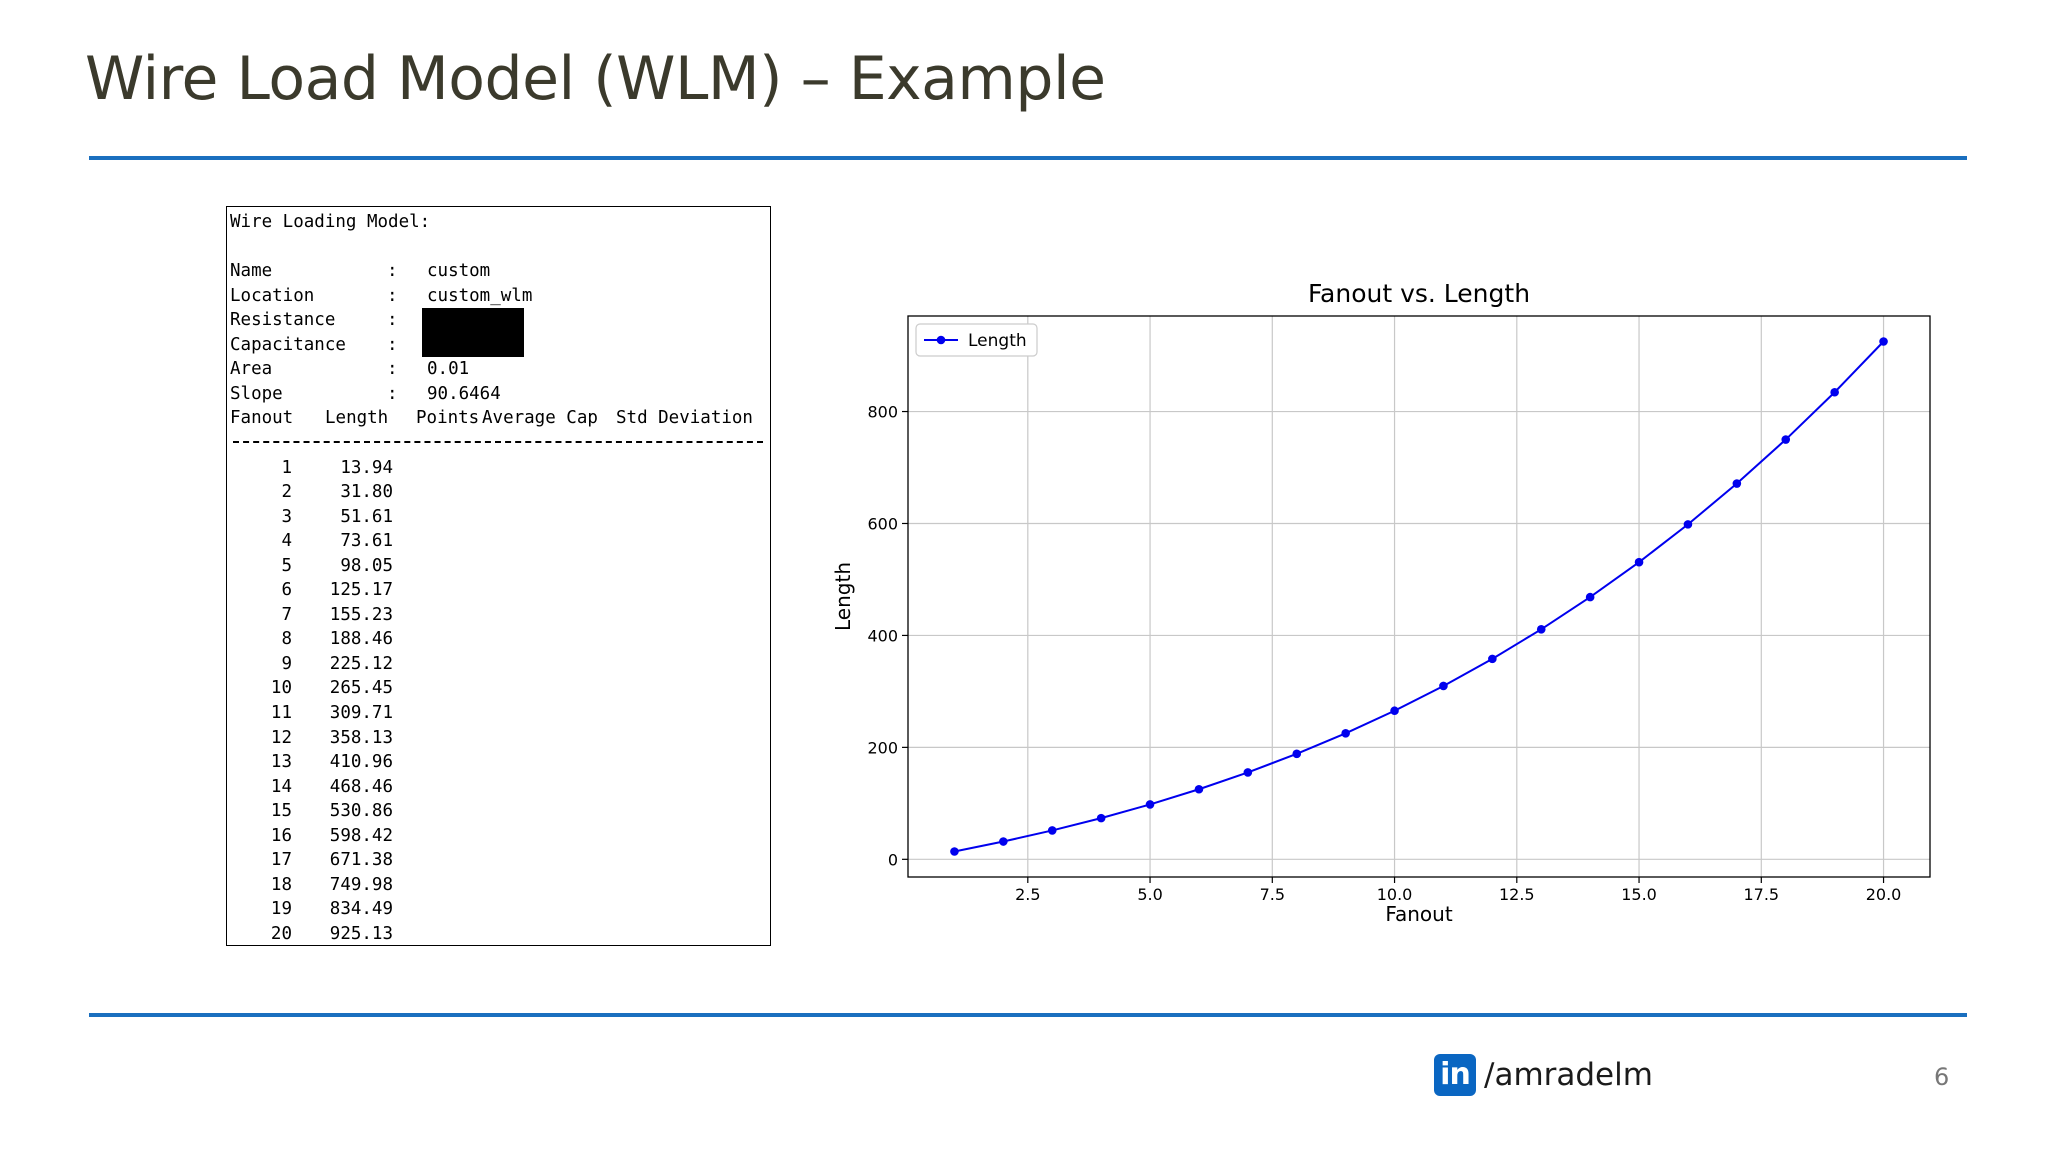 The image size is (2048, 1152). Describe the element at coordinates (1419, 293) in the screenshot. I see `chart-title: Fanout vs. Length` at that location.